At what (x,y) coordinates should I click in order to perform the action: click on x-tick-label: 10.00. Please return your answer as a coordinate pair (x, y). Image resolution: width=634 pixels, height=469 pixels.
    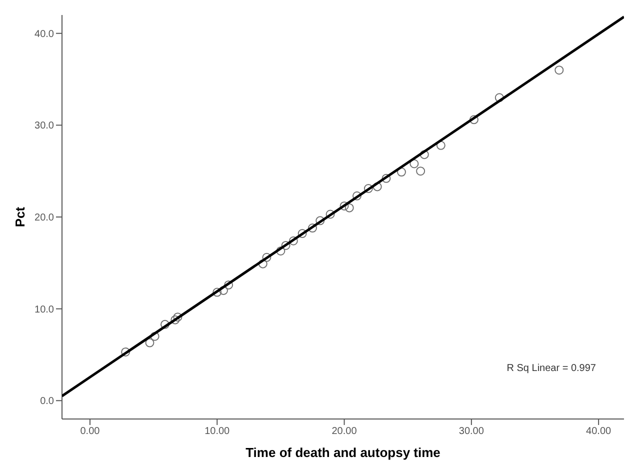
    Looking at the image, I should click on (217, 432).